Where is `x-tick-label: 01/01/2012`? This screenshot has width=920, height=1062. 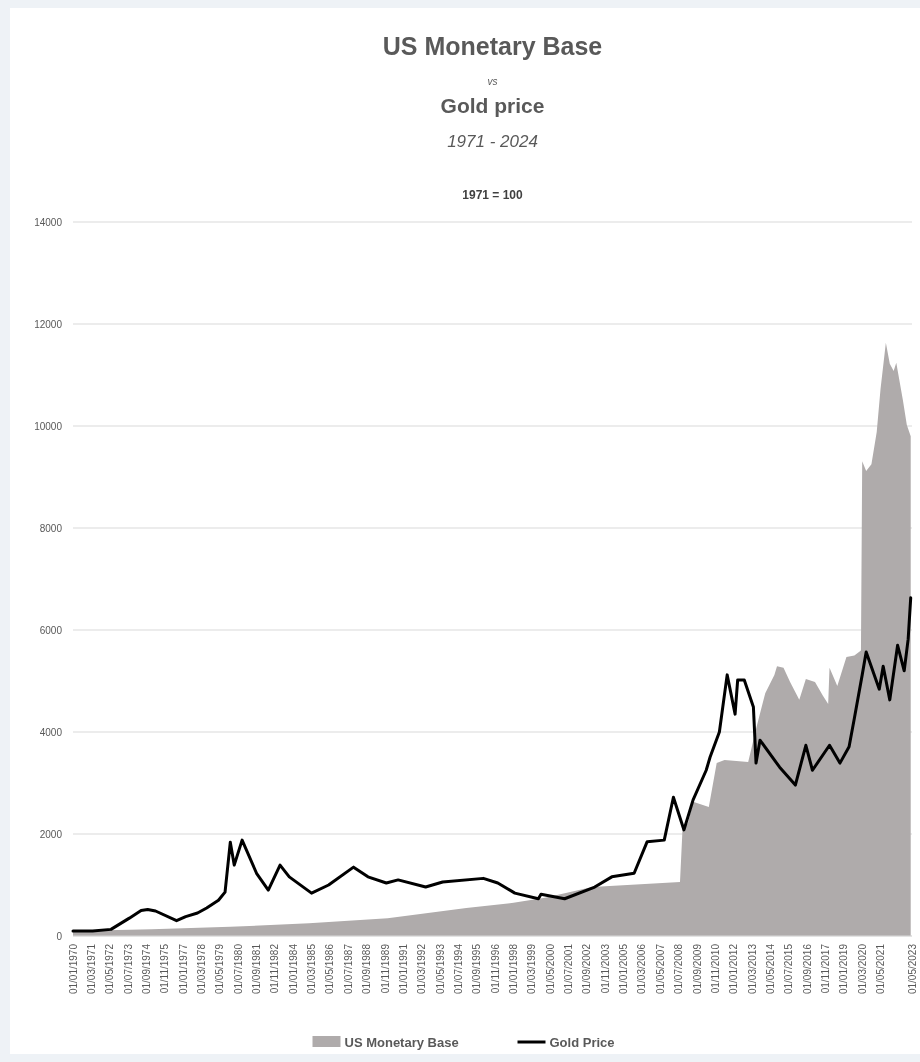 x-tick-label: 01/01/2012 is located at coordinates (734, 969).